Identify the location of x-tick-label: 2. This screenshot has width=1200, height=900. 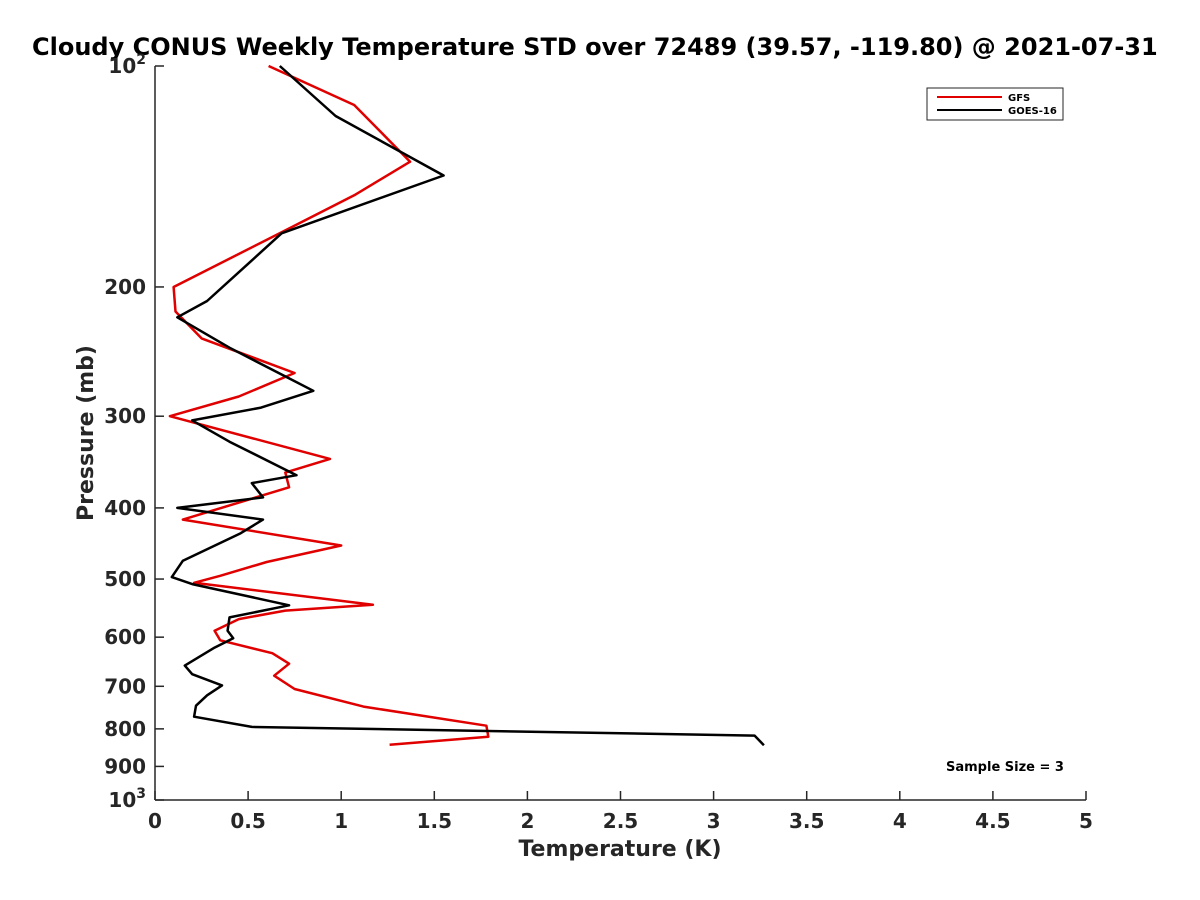
(527, 821).